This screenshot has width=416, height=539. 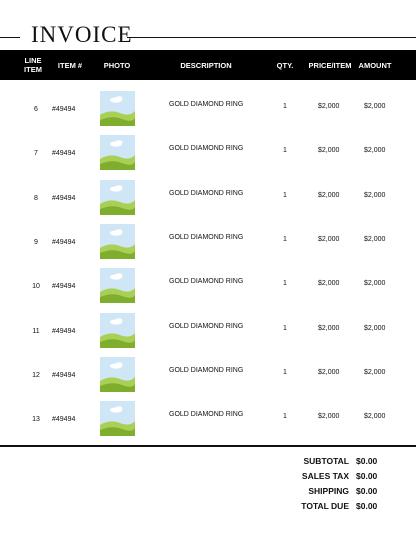 What do you see at coordinates (367, 476) in the screenshot?
I see `sales-tax-value: $0.00` at bounding box center [367, 476].